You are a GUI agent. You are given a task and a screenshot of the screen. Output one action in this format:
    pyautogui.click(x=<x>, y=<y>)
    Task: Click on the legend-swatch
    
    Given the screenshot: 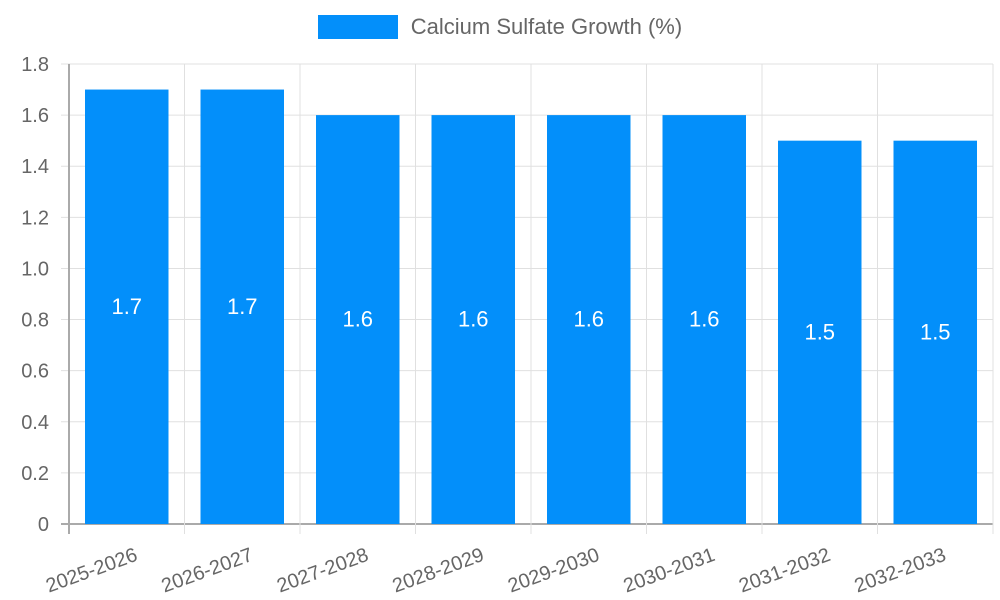 What is the action you would take?
    pyautogui.click(x=357, y=27)
    